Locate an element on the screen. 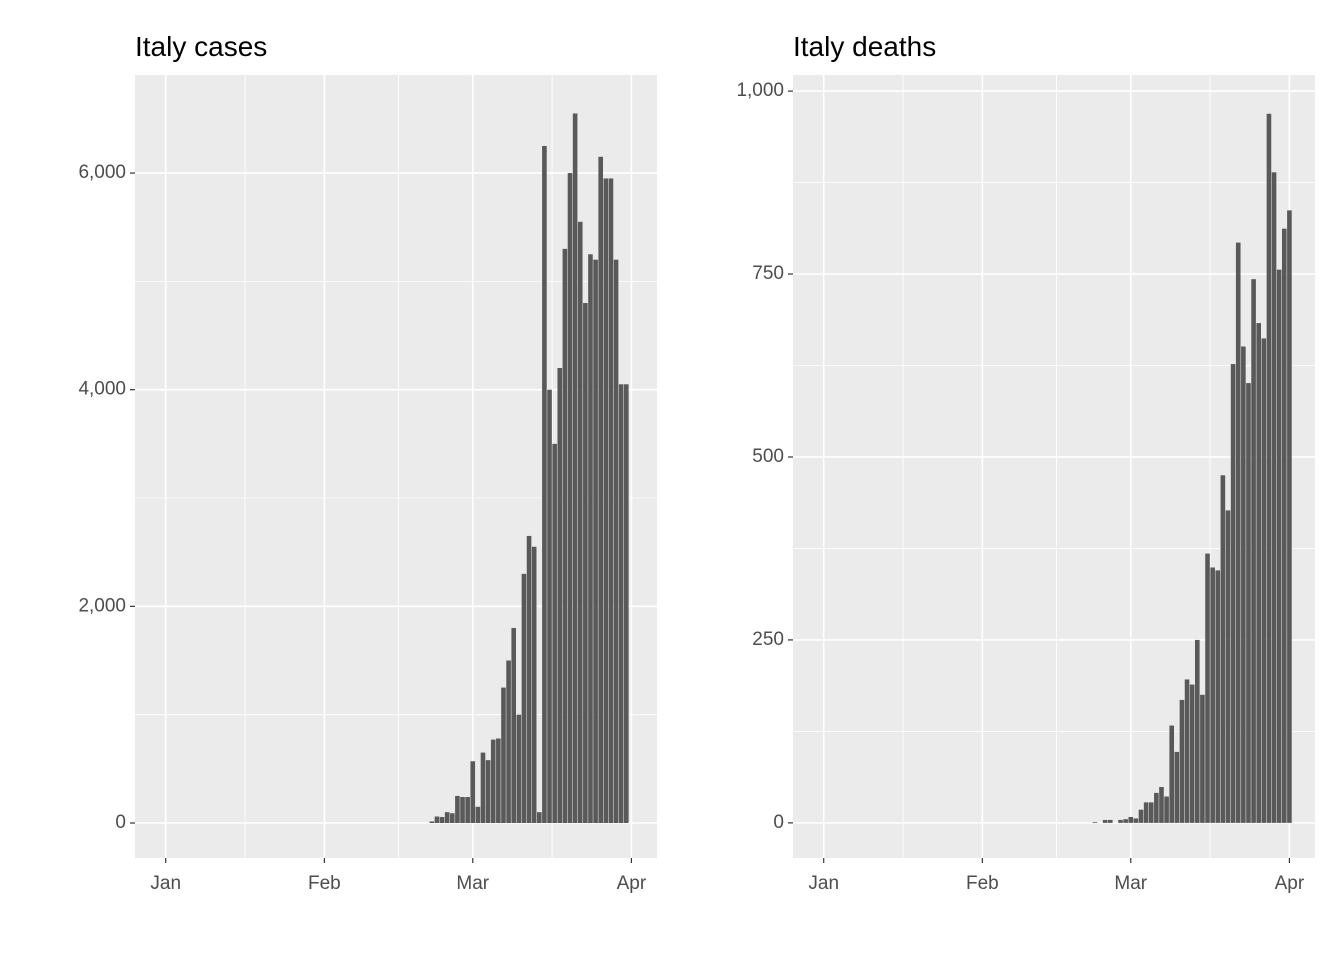 This screenshot has width=1344, height=960. y-tick-label: 500 is located at coordinates (768, 456).